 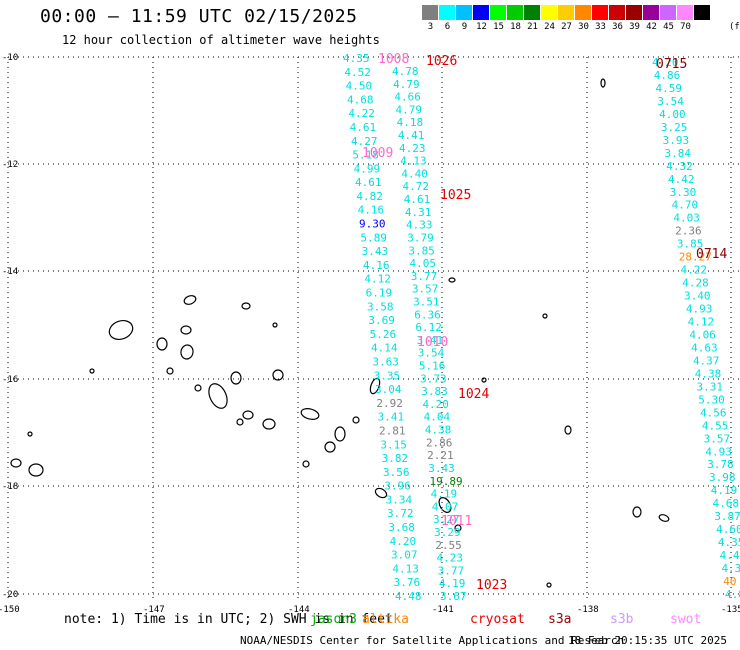 What do you see at coordinates (426, 301) in the screenshot?
I see `track2-value: 3.51` at bounding box center [426, 301].